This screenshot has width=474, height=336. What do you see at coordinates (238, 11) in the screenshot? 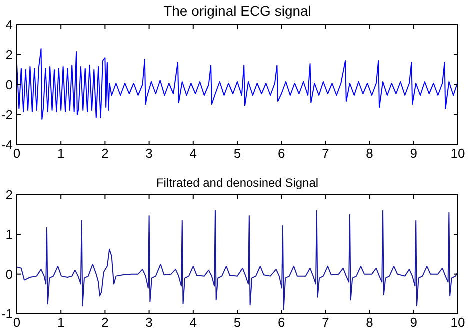
I see `chart-title: The original ECG signal` at bounding box center [238, 11].